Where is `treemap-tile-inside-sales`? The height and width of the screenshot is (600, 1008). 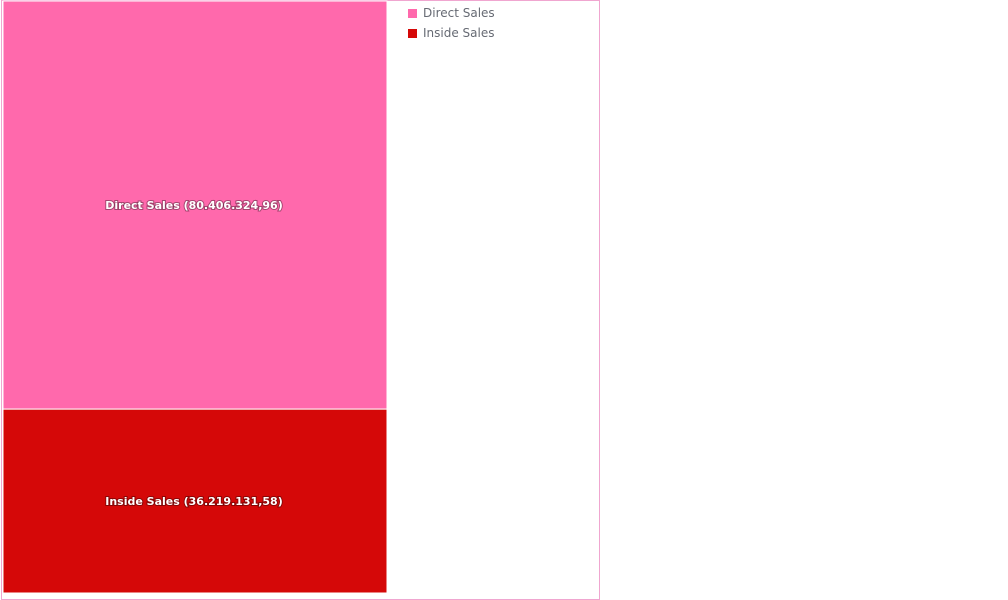
treemap-tile-inside-sales is located at coordinates (195, 501).